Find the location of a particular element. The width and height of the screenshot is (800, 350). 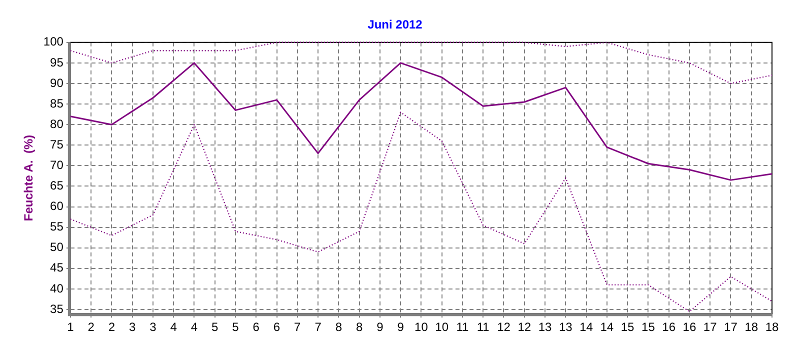

y-tick-label: 35 is located at coordinates (57, 309).